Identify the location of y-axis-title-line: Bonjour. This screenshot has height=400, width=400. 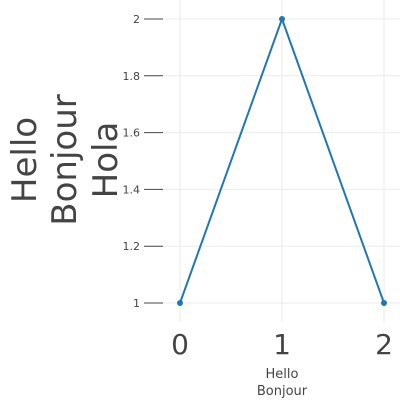
(65, 159).